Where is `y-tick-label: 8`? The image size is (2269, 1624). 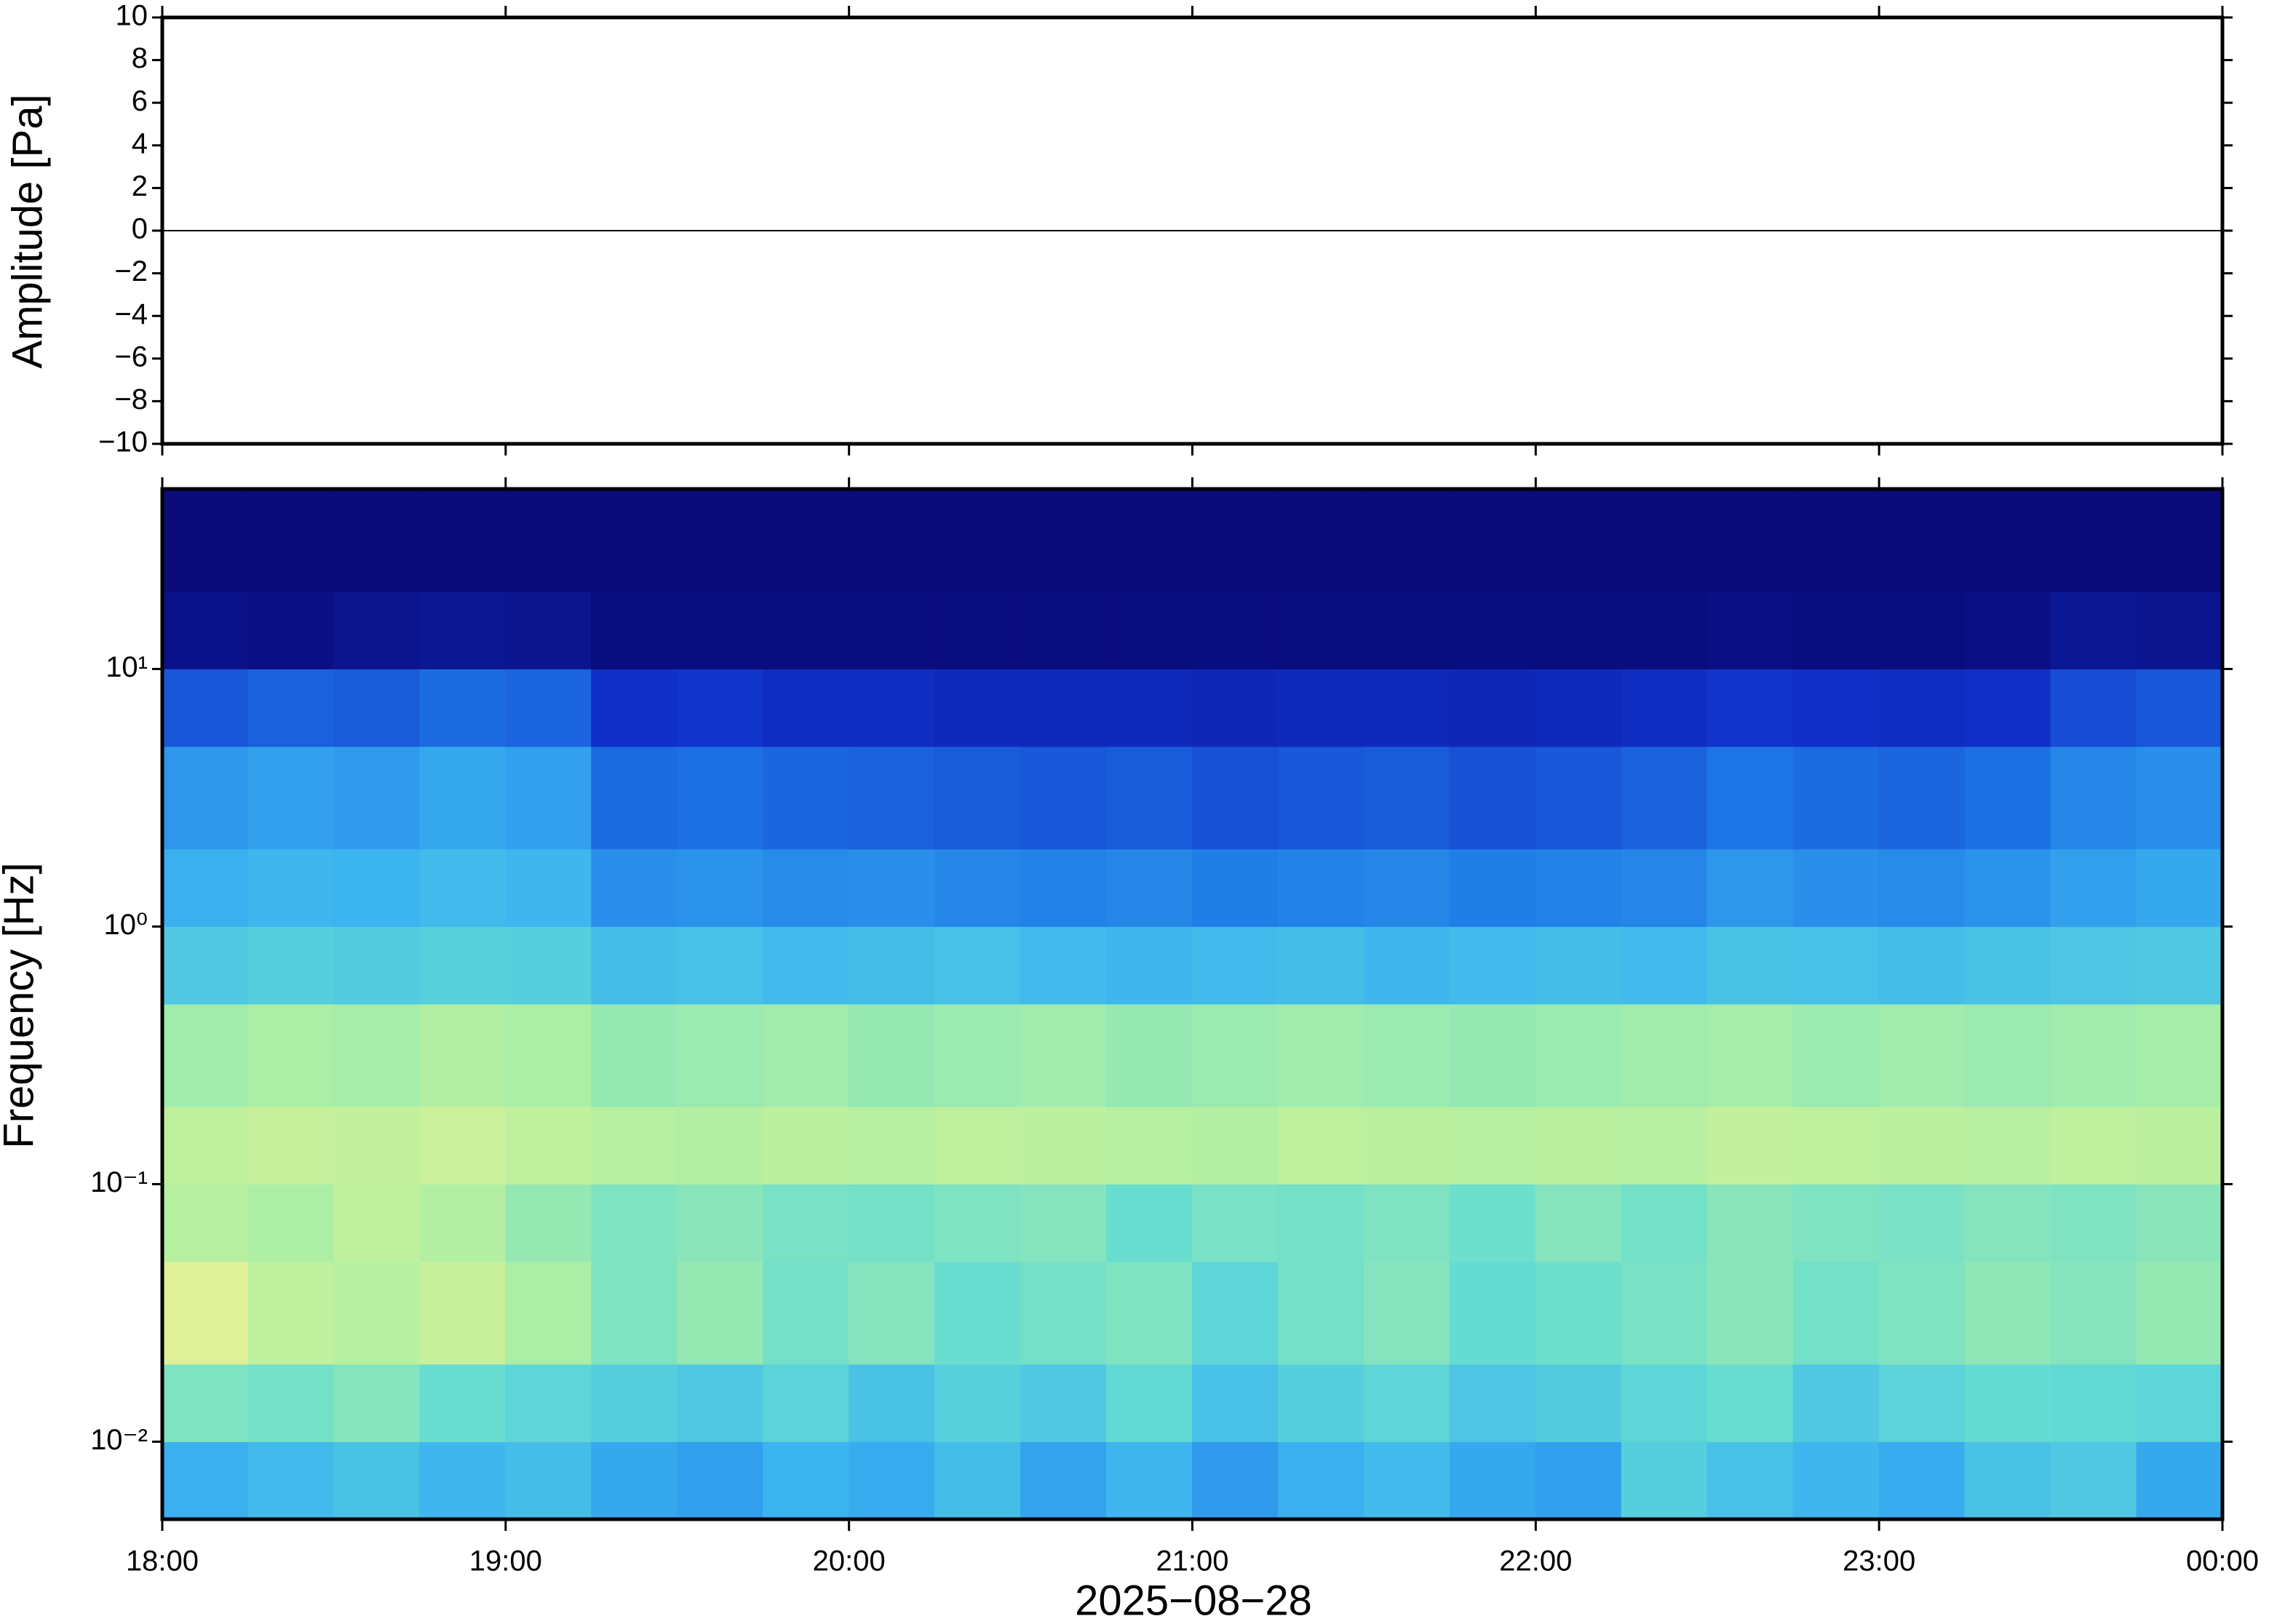 y-tick-label: 8 is located at coordinates (140, 58).